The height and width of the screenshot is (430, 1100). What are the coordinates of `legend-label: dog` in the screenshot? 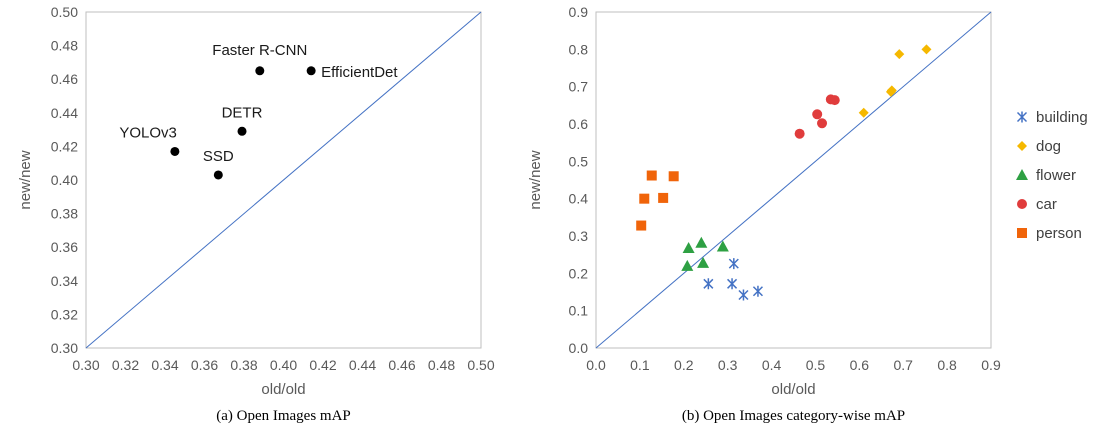 It's located at (1048, 146).